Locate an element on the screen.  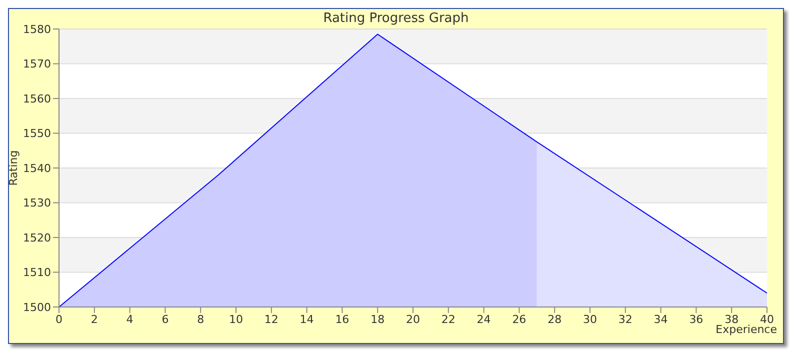
x-tick-label: 24 is located at coordinates (483, 319).